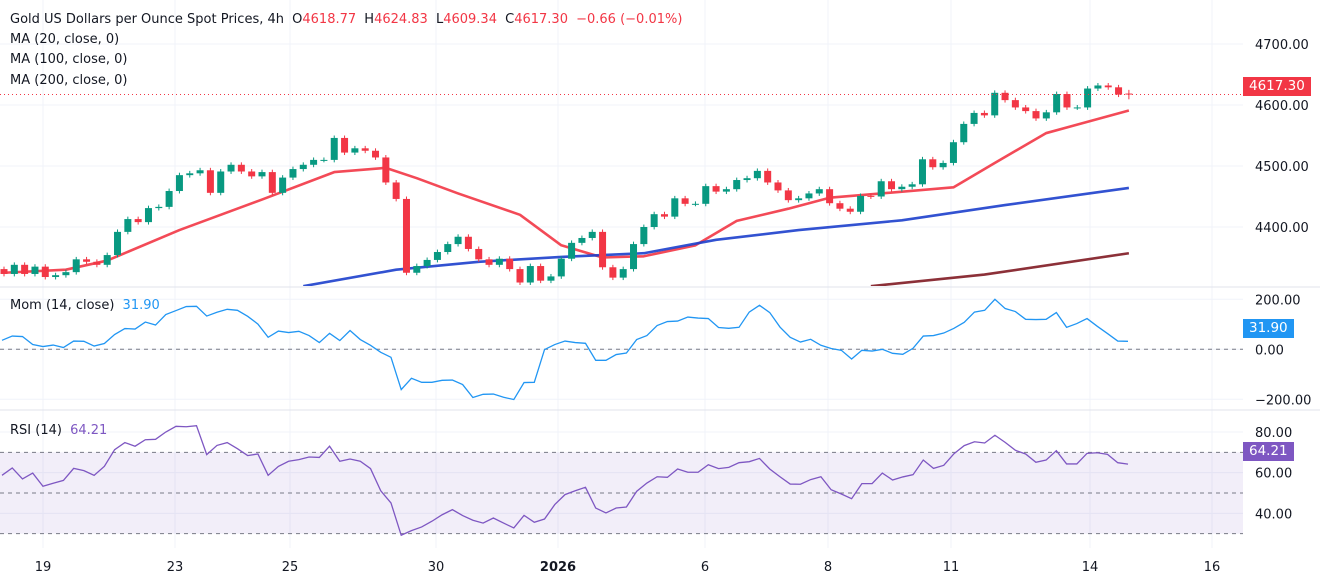 The width and height of the screenshot is (1320, 584). Describe the element at coordinates (175, 567) in the screenshot. I see `x-tick-label: 23` at that location.